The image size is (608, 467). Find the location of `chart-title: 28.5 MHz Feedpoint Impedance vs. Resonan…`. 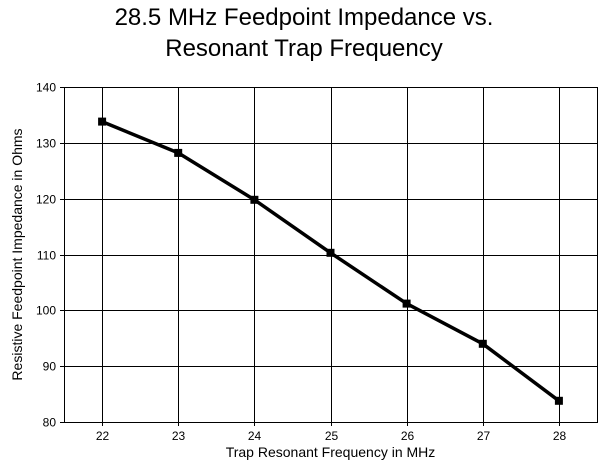

chart-title: 28.5 MHz Feedpoint Impedance vs. Resonan… is located at coordinates (304, 33).